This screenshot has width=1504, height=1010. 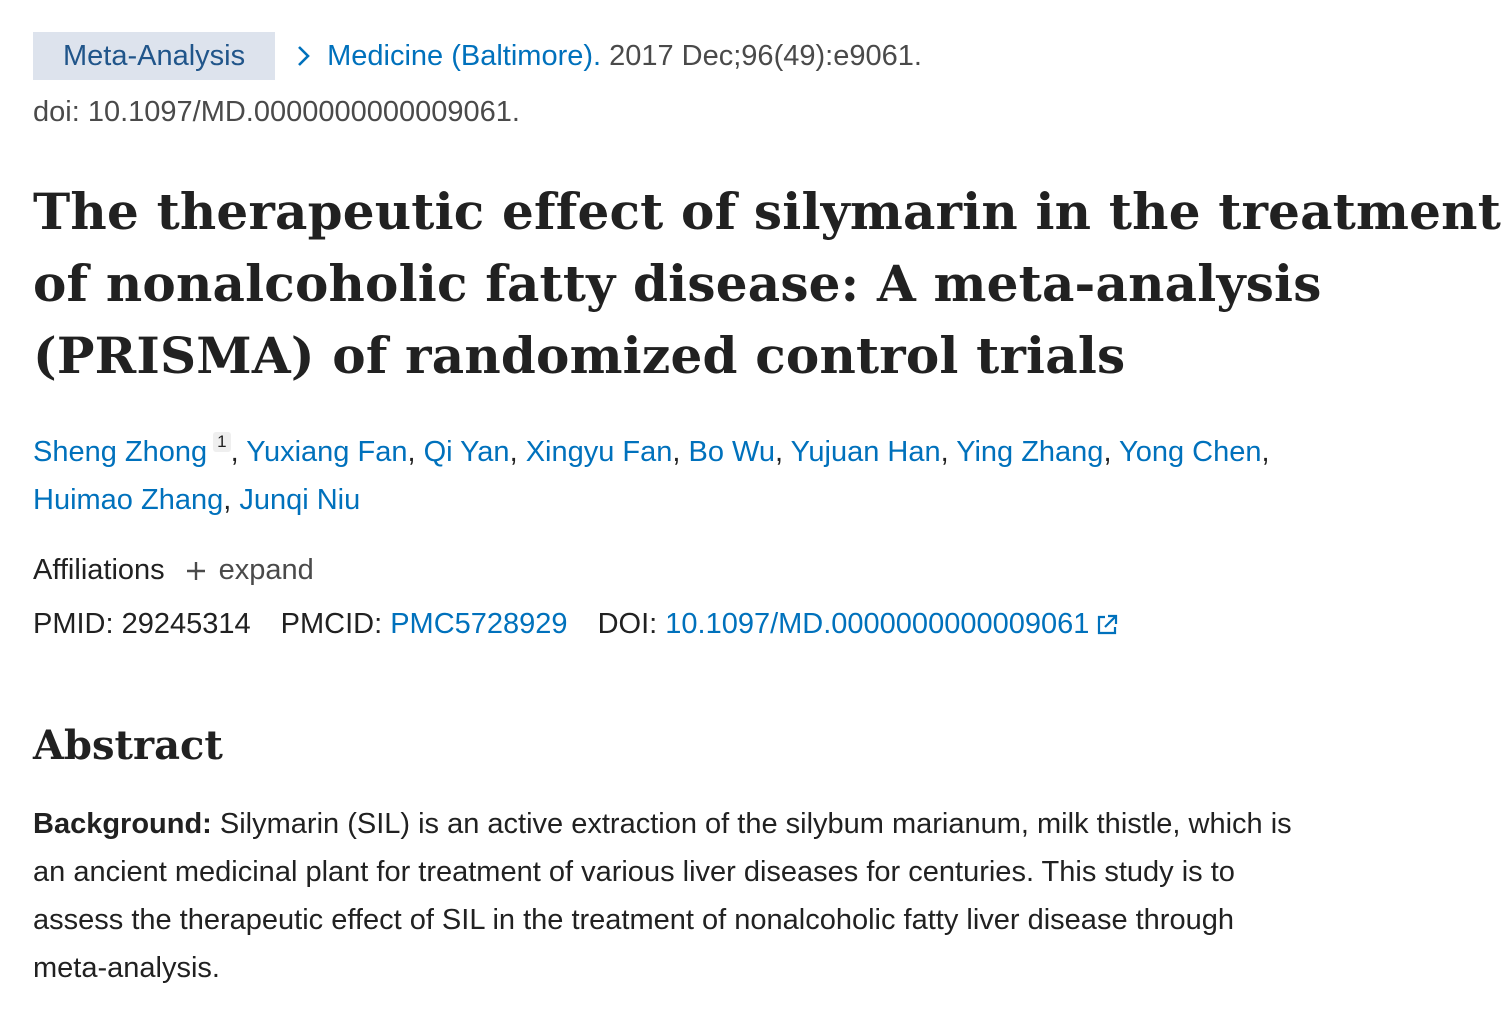 What do you see at coordinates (300, 500) in the screenshot?
I see `author-link: Junqi Niu` at bounding box center [300, 500].